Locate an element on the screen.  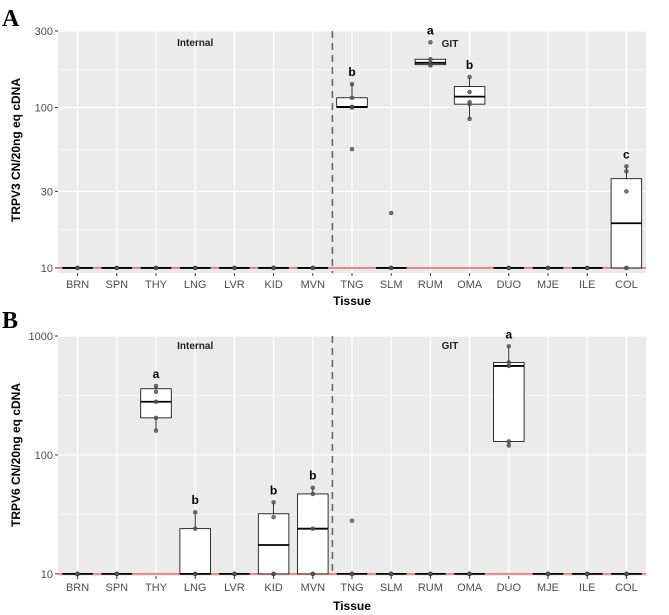
panel-b-box-ile is located at coordinates (587, 574).